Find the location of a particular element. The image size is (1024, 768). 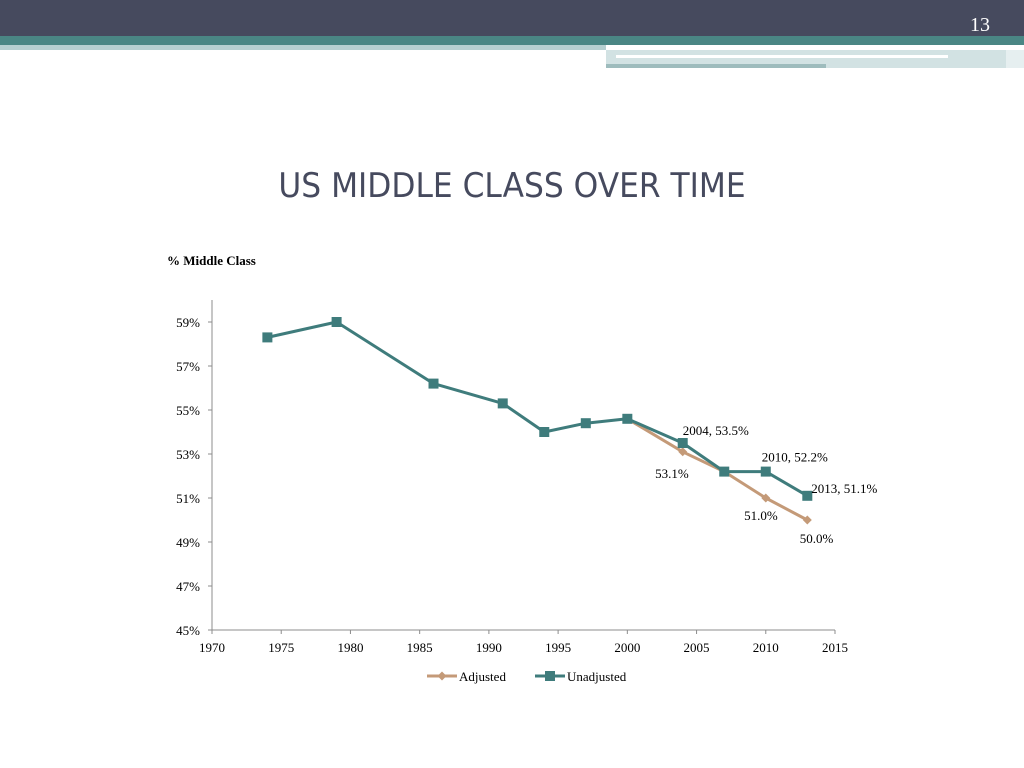

series-unadjusted is located at coordinates (537, 409).